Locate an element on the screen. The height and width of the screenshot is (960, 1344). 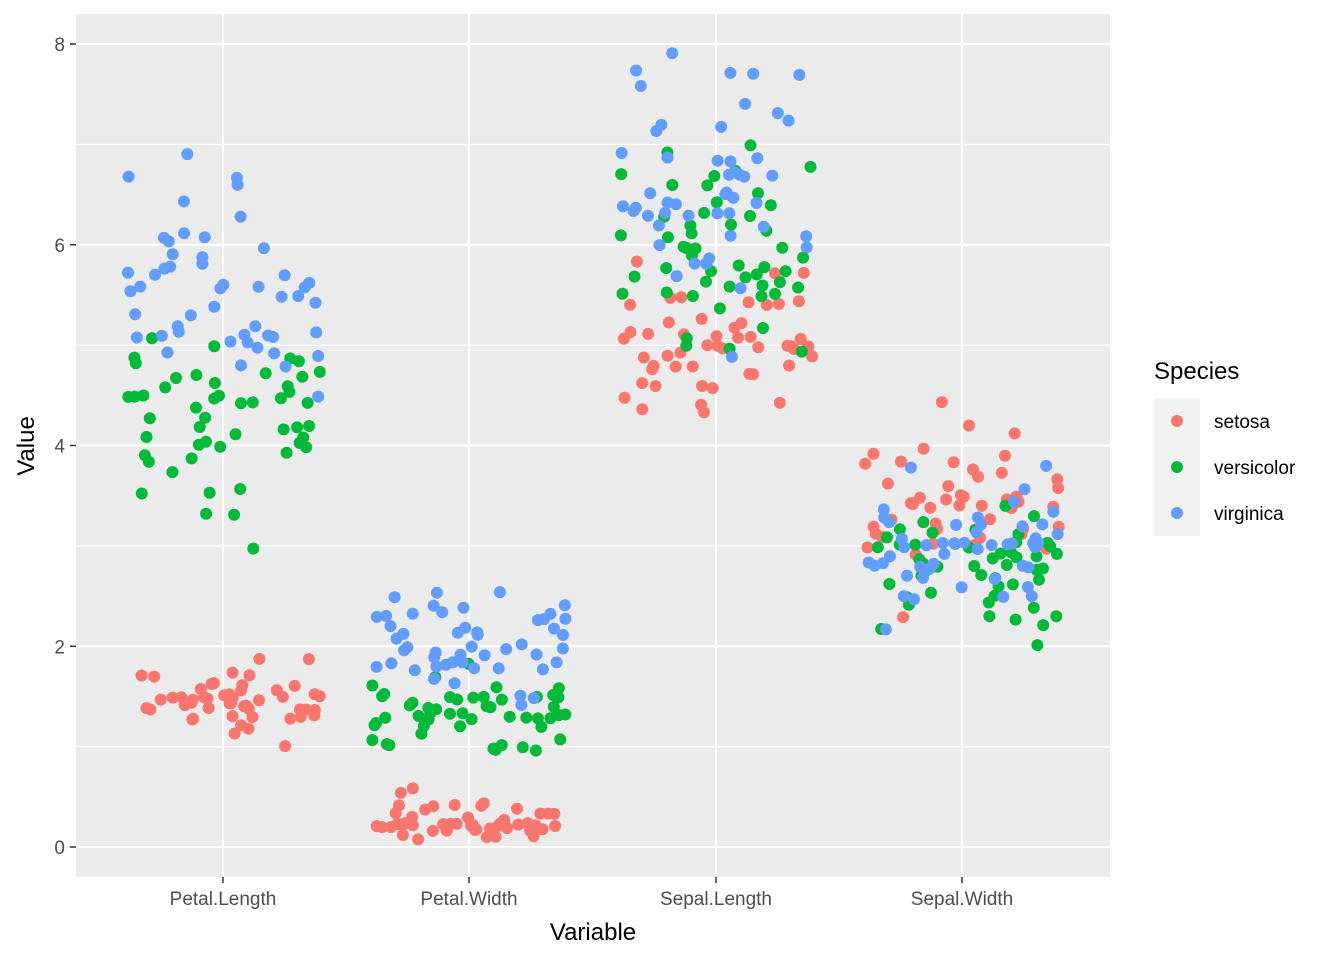
x-axis-title: Variable is located at coordinates (593, 932).